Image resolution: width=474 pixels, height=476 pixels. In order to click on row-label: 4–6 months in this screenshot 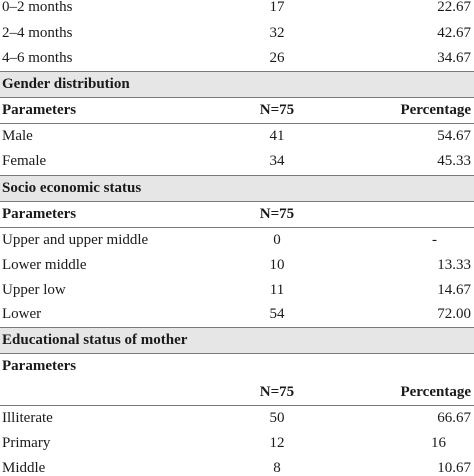, I will do `click(37, 58)`.